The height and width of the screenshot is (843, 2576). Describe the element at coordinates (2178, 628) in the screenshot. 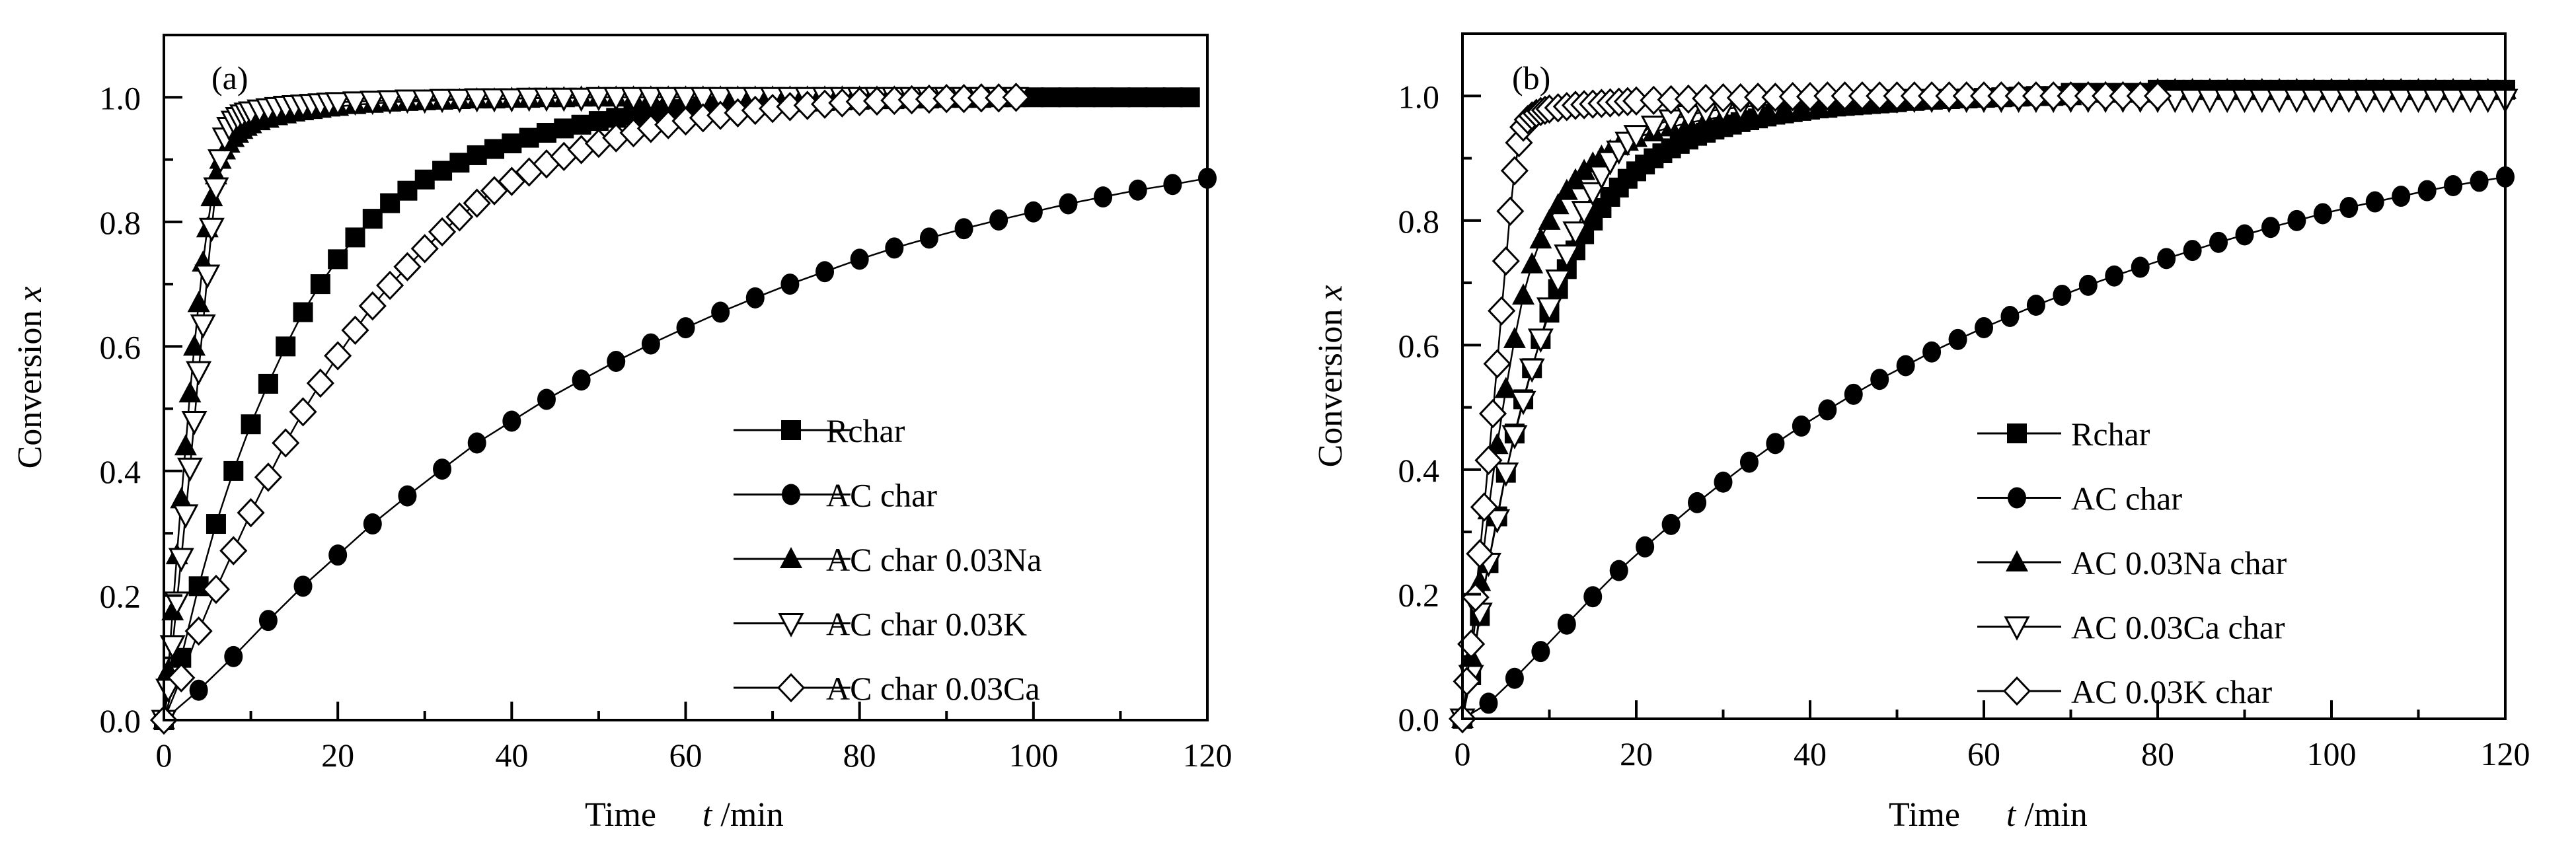

I see `legend-label: AC 0.03Ca char` at that location.